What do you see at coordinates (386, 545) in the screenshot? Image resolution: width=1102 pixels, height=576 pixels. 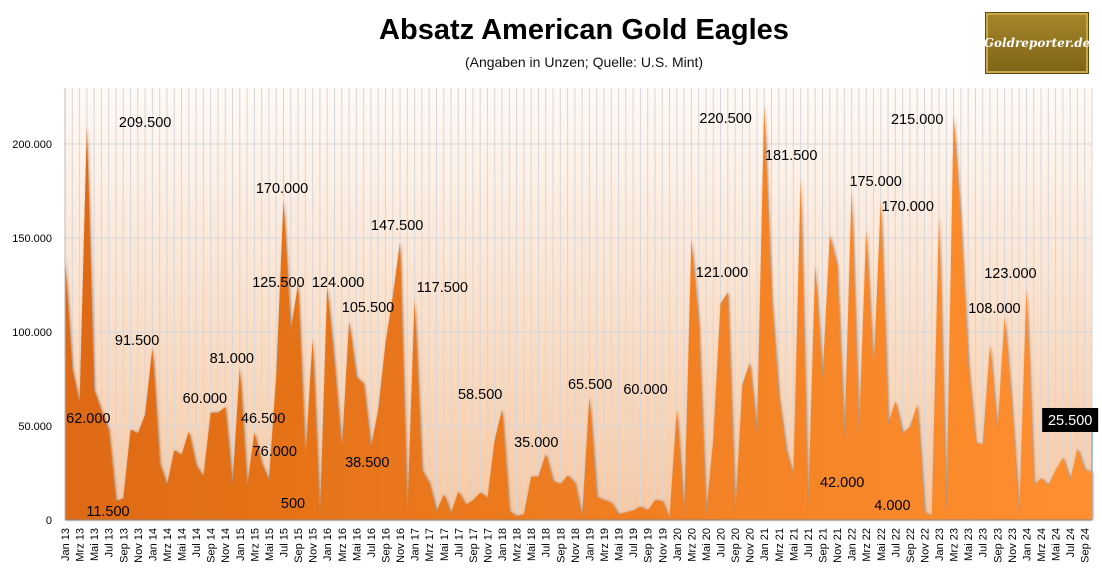 I see `x-tick-label: Sep 16` at bounding box center [386, 545].